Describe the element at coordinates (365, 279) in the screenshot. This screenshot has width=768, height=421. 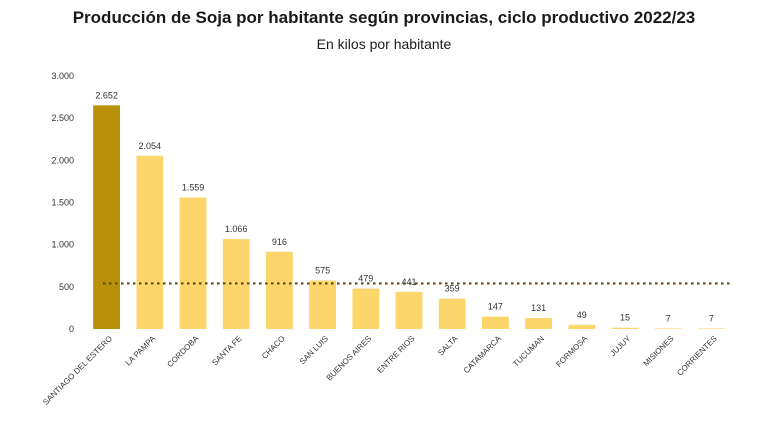
I see `data-label: 479` at that location.